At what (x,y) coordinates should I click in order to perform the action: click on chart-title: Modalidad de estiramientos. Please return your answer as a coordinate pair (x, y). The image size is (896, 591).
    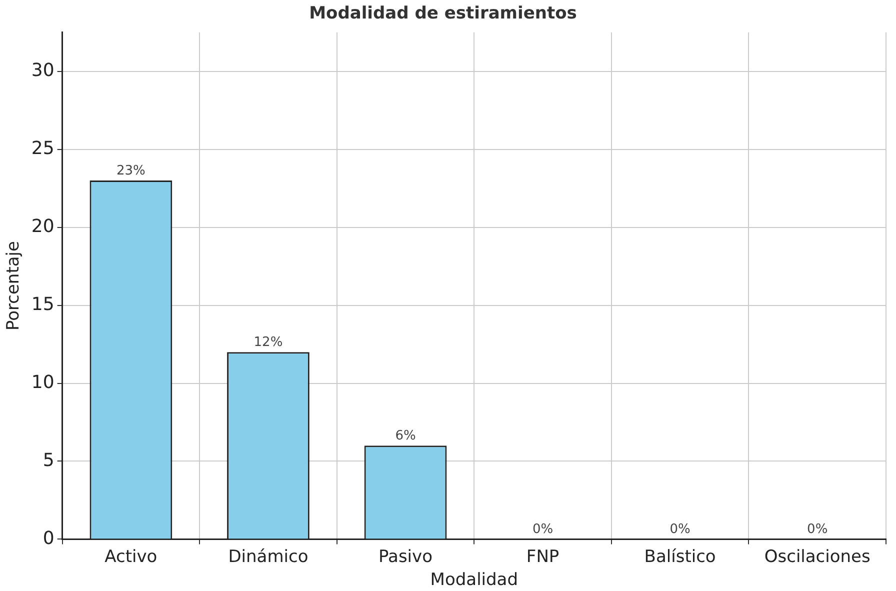
    Looking at the image, I should click on (443, 14).